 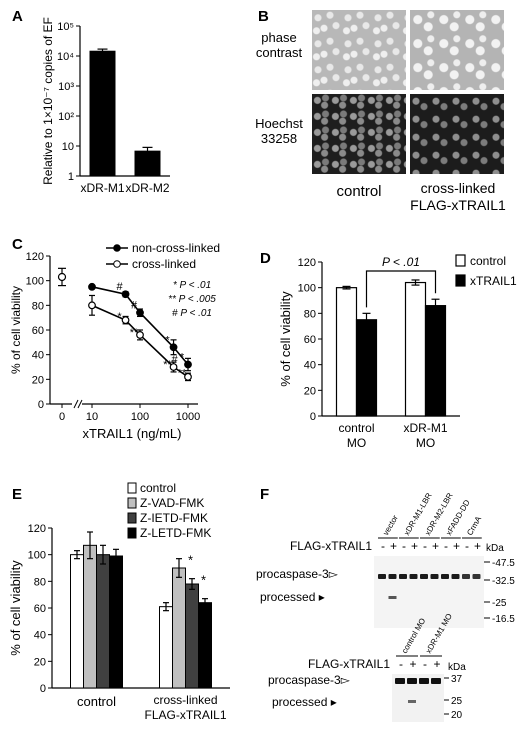 What do you see at coordinates (188, 417) in the screenshot?
I see `x-tick-label: 1000` at bounding box center [188, 417].